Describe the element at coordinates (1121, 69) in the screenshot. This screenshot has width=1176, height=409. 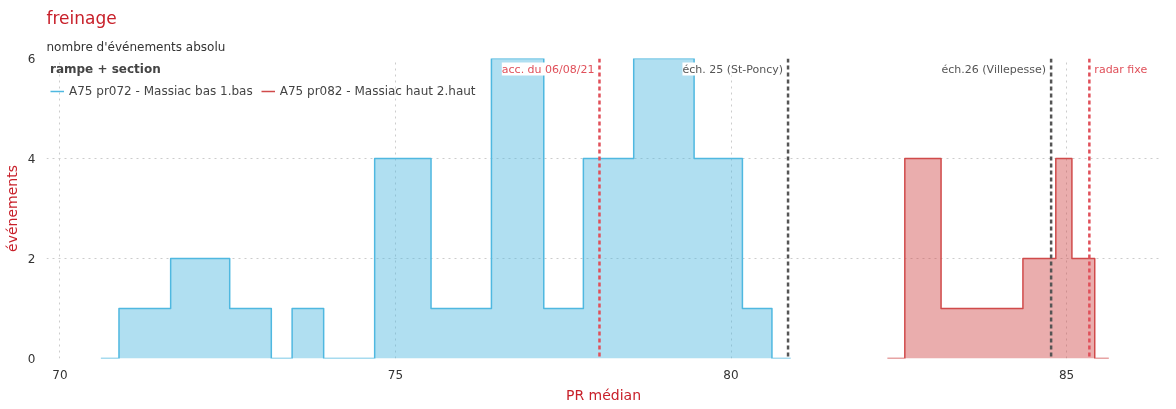
I see `ref-line-label: radar fixe` at that location.